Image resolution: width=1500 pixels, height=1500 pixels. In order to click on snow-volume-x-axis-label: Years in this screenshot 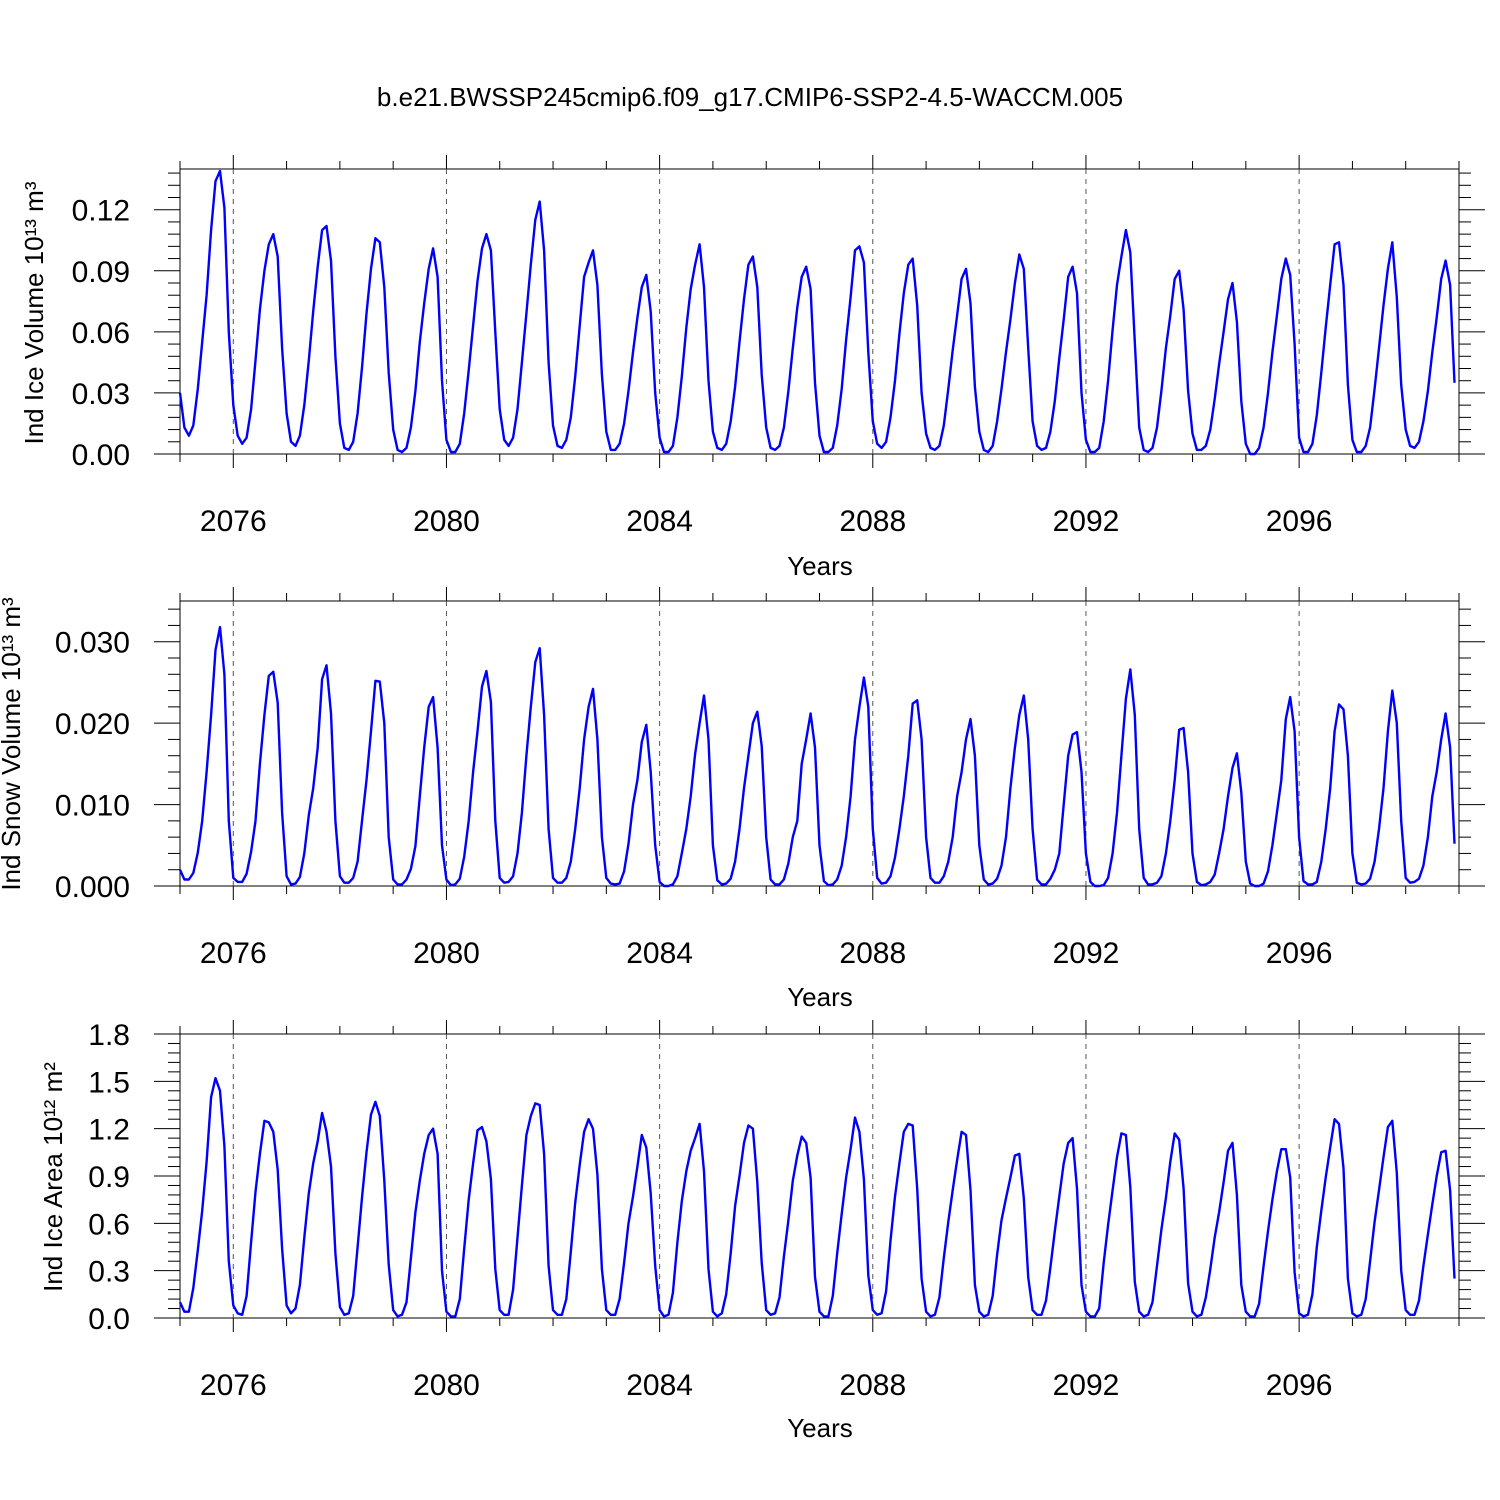, I will do `click(820, 997)`.